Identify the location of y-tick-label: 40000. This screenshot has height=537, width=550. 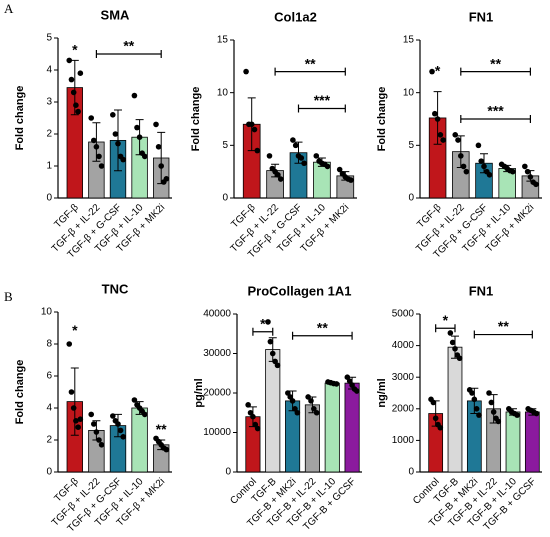
(217, 314).